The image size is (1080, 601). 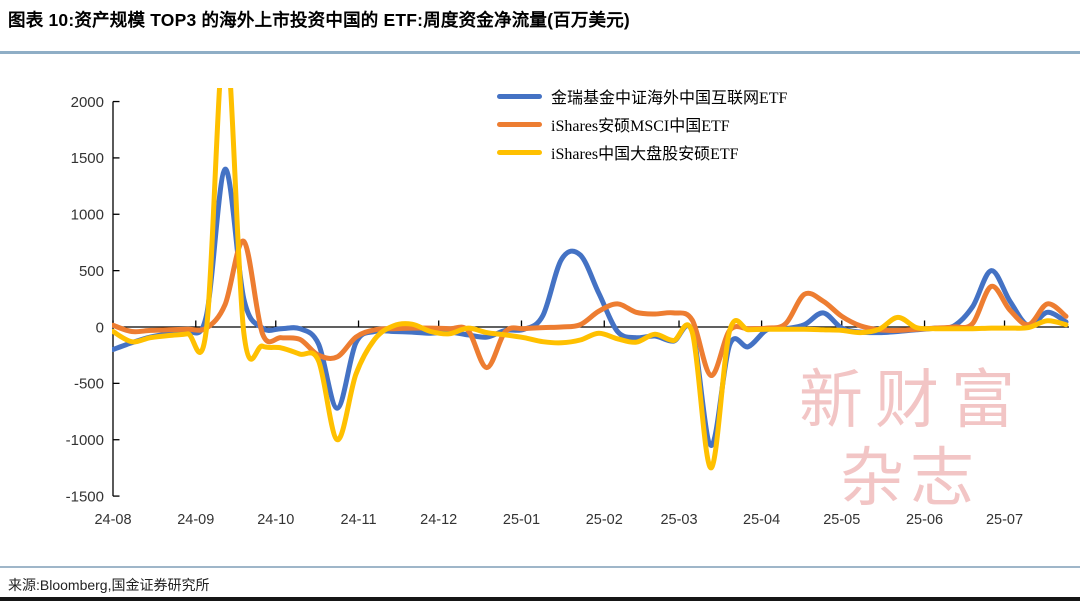 I want to click on legend-label: iShares安硕MSCI中国ETF, so click(x=640, y=126).